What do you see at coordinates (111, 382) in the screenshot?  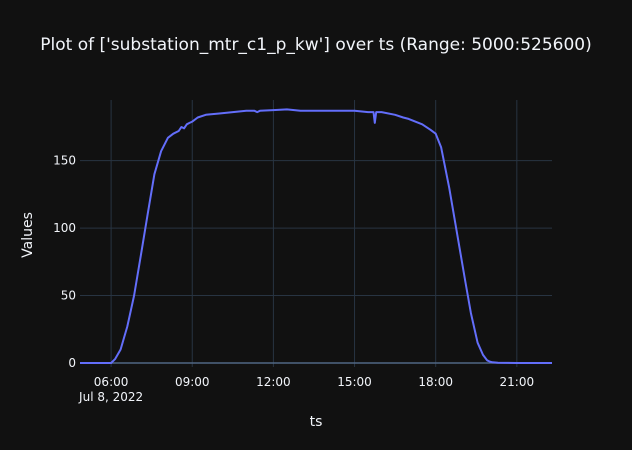 I see `x-tick-label: 06:00` at bounding box center [111, 382].